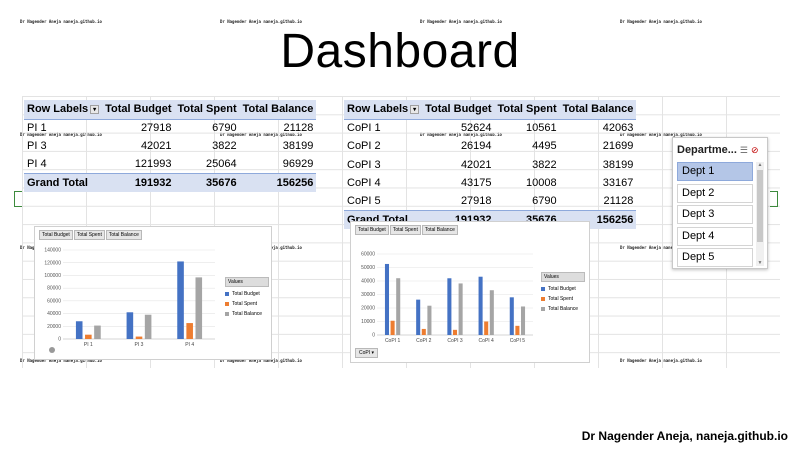 The image size is (800, 450). I want to click on legend-label: Total Budget, so click(562, 289).